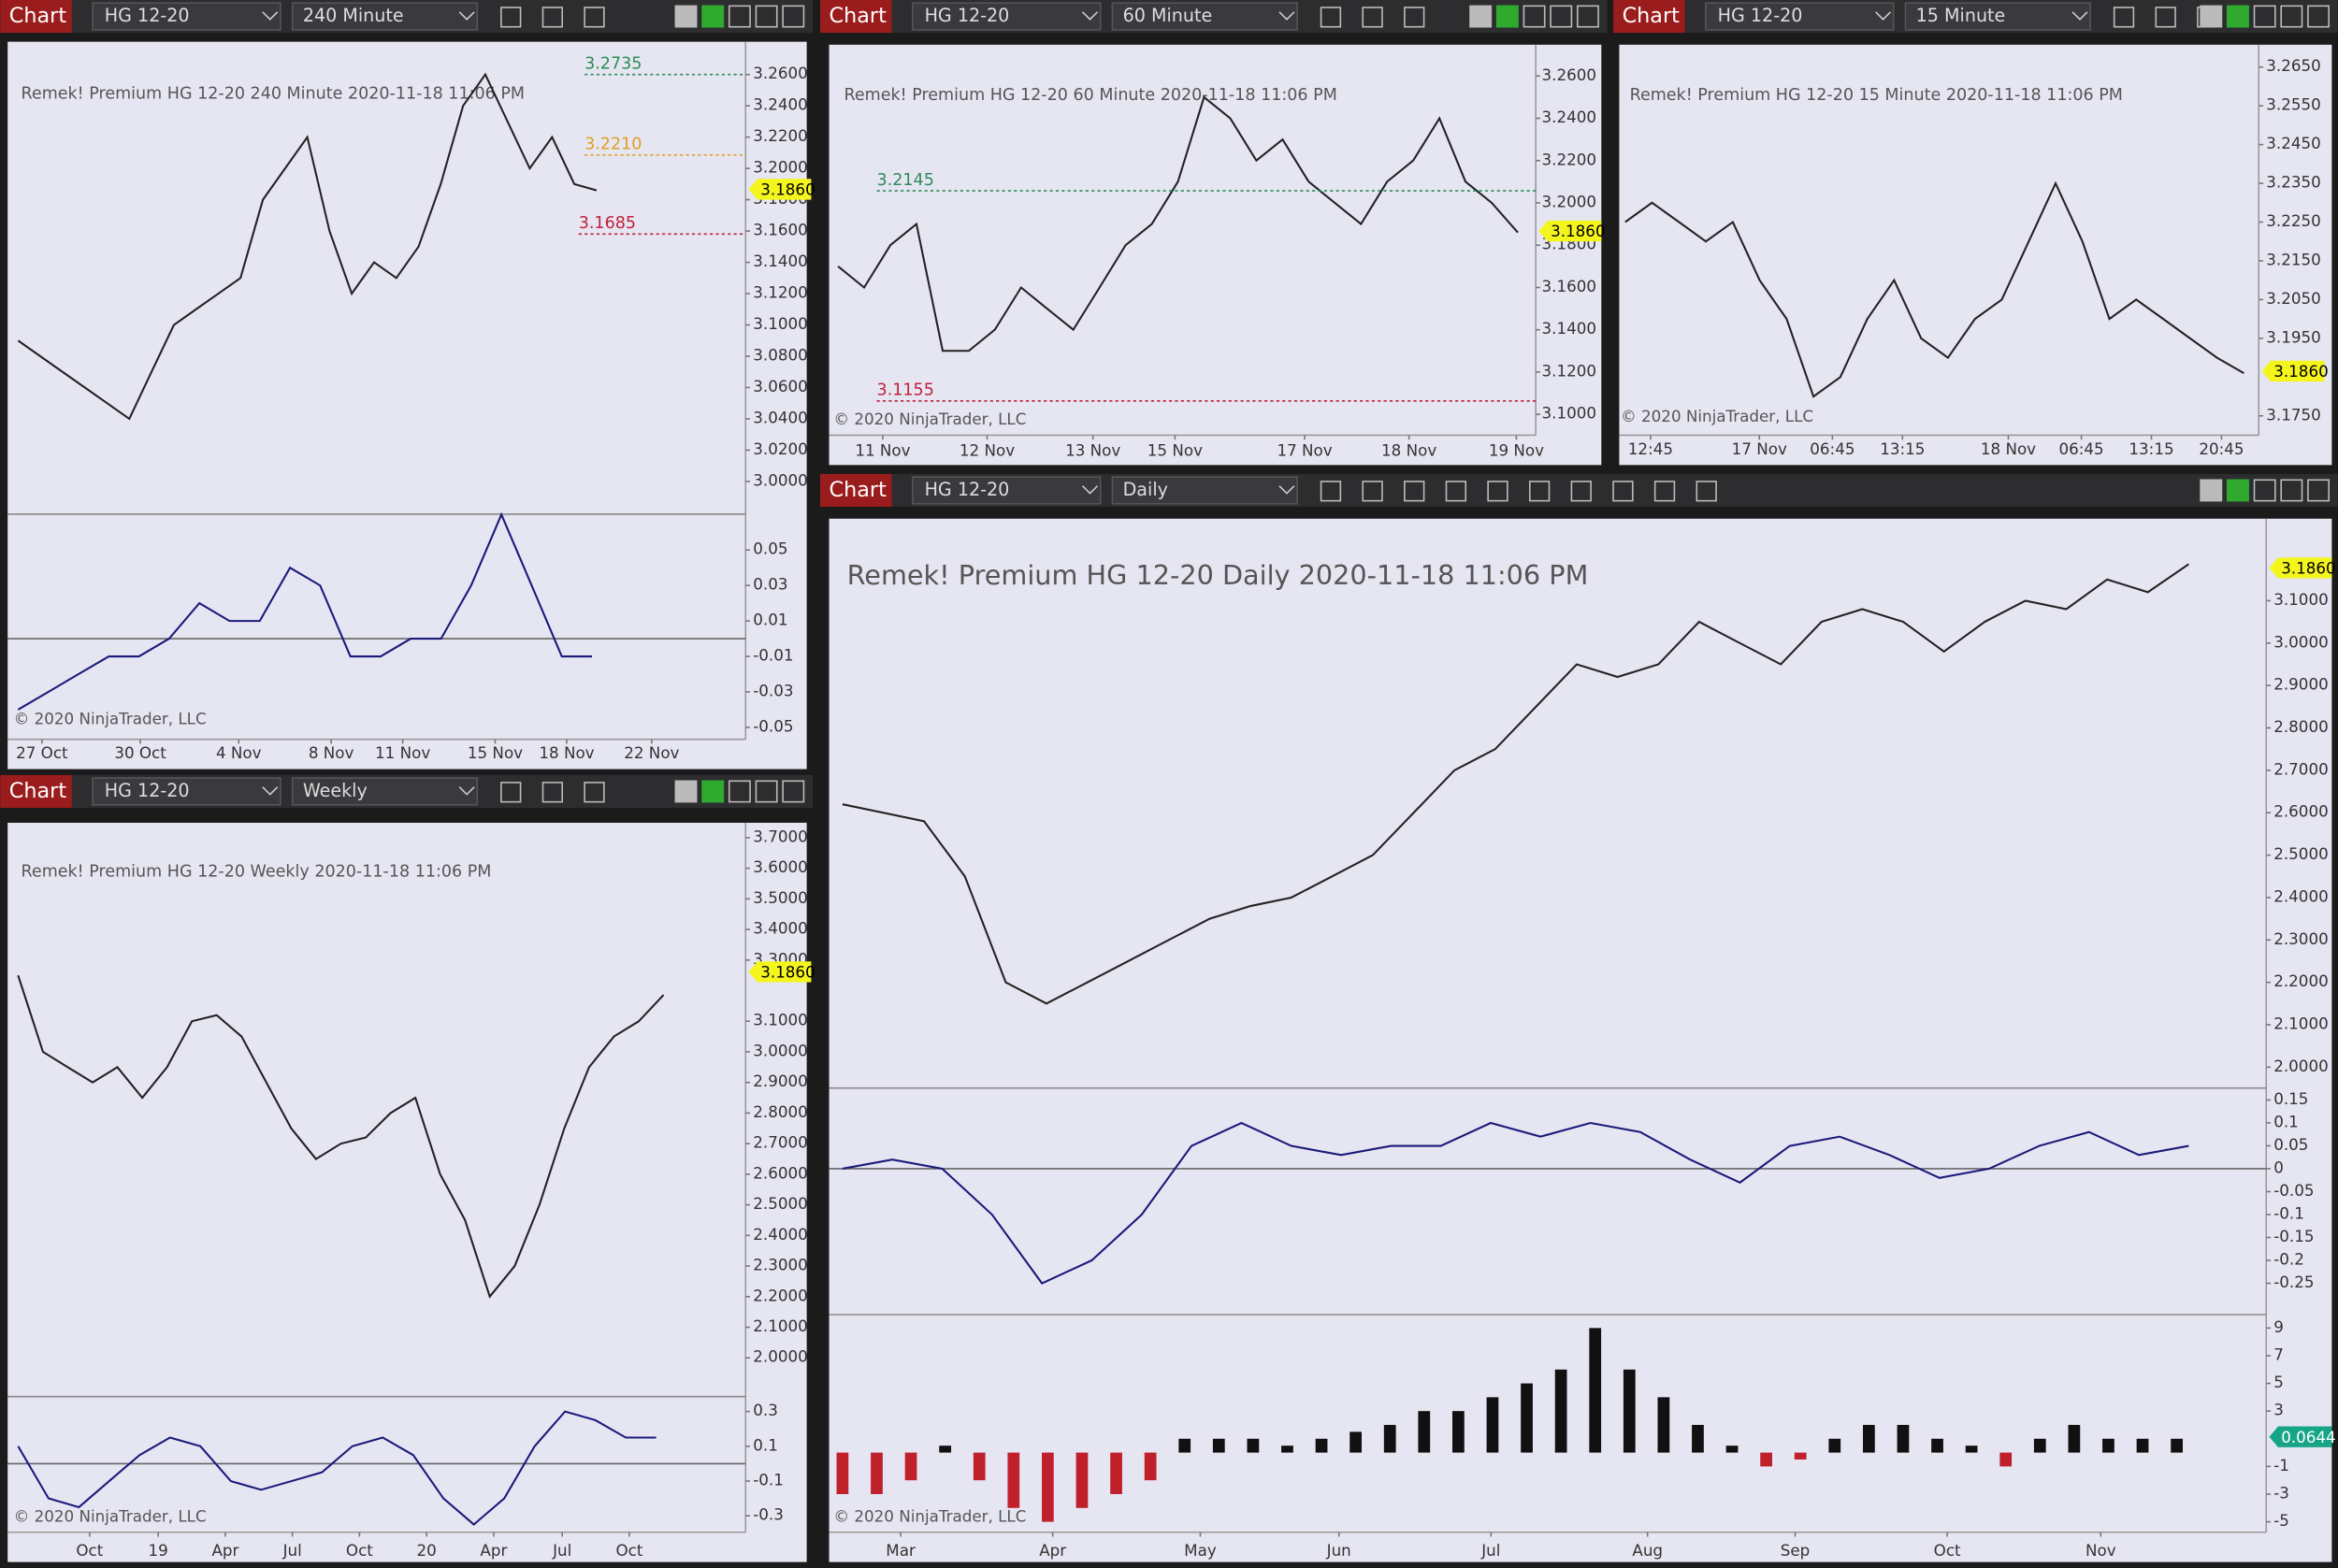  I want to click on price-tick-label: 2.3000, so click(780, 1265).